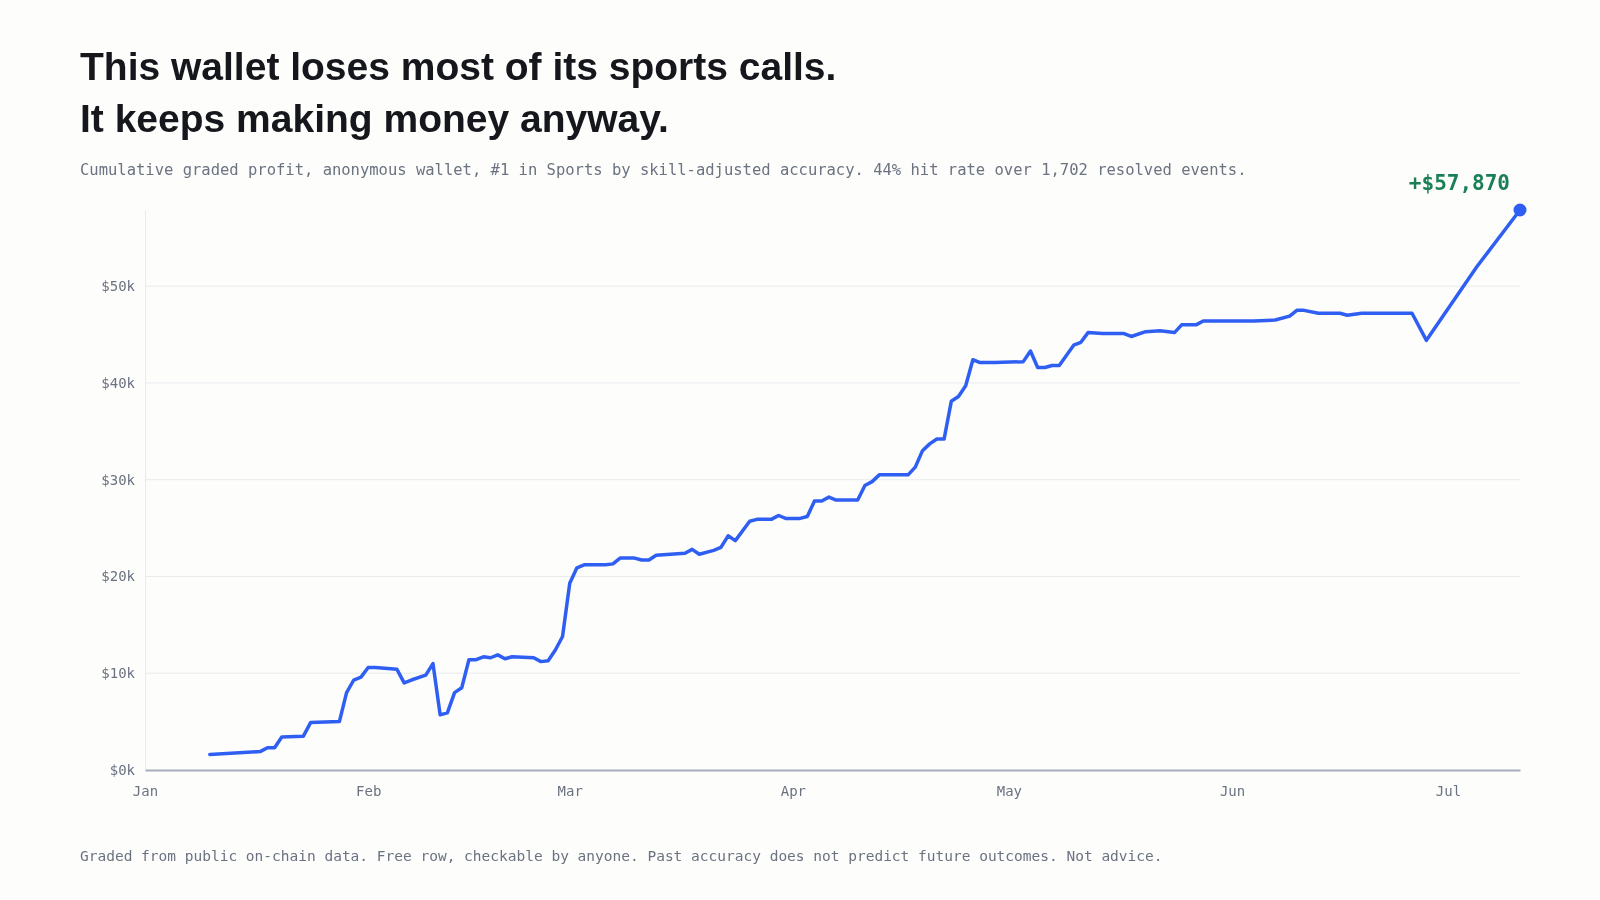 The image size is (1600, 900). I want to click on x-tick-label: Jul, so click(1448, 790).